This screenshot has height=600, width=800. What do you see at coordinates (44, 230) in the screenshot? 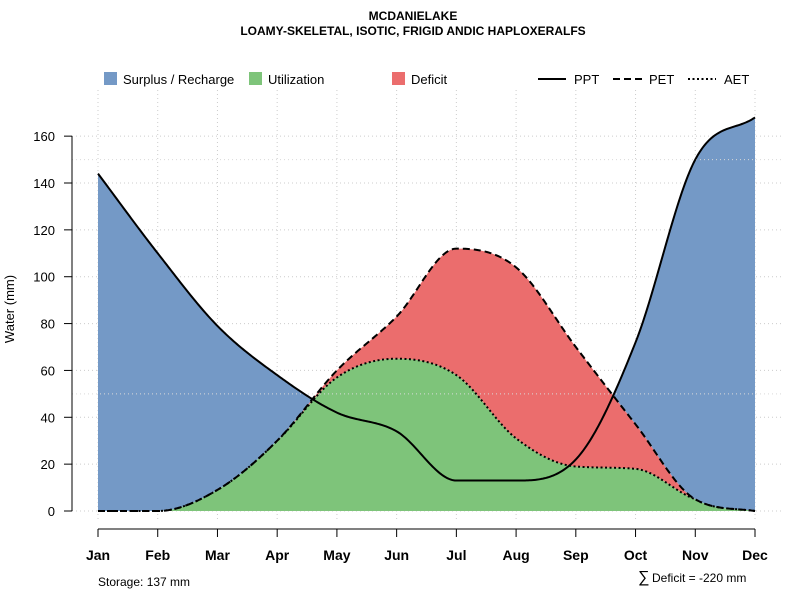
I see `y-tick-label-120: 120` at bounding box center [44, 230].